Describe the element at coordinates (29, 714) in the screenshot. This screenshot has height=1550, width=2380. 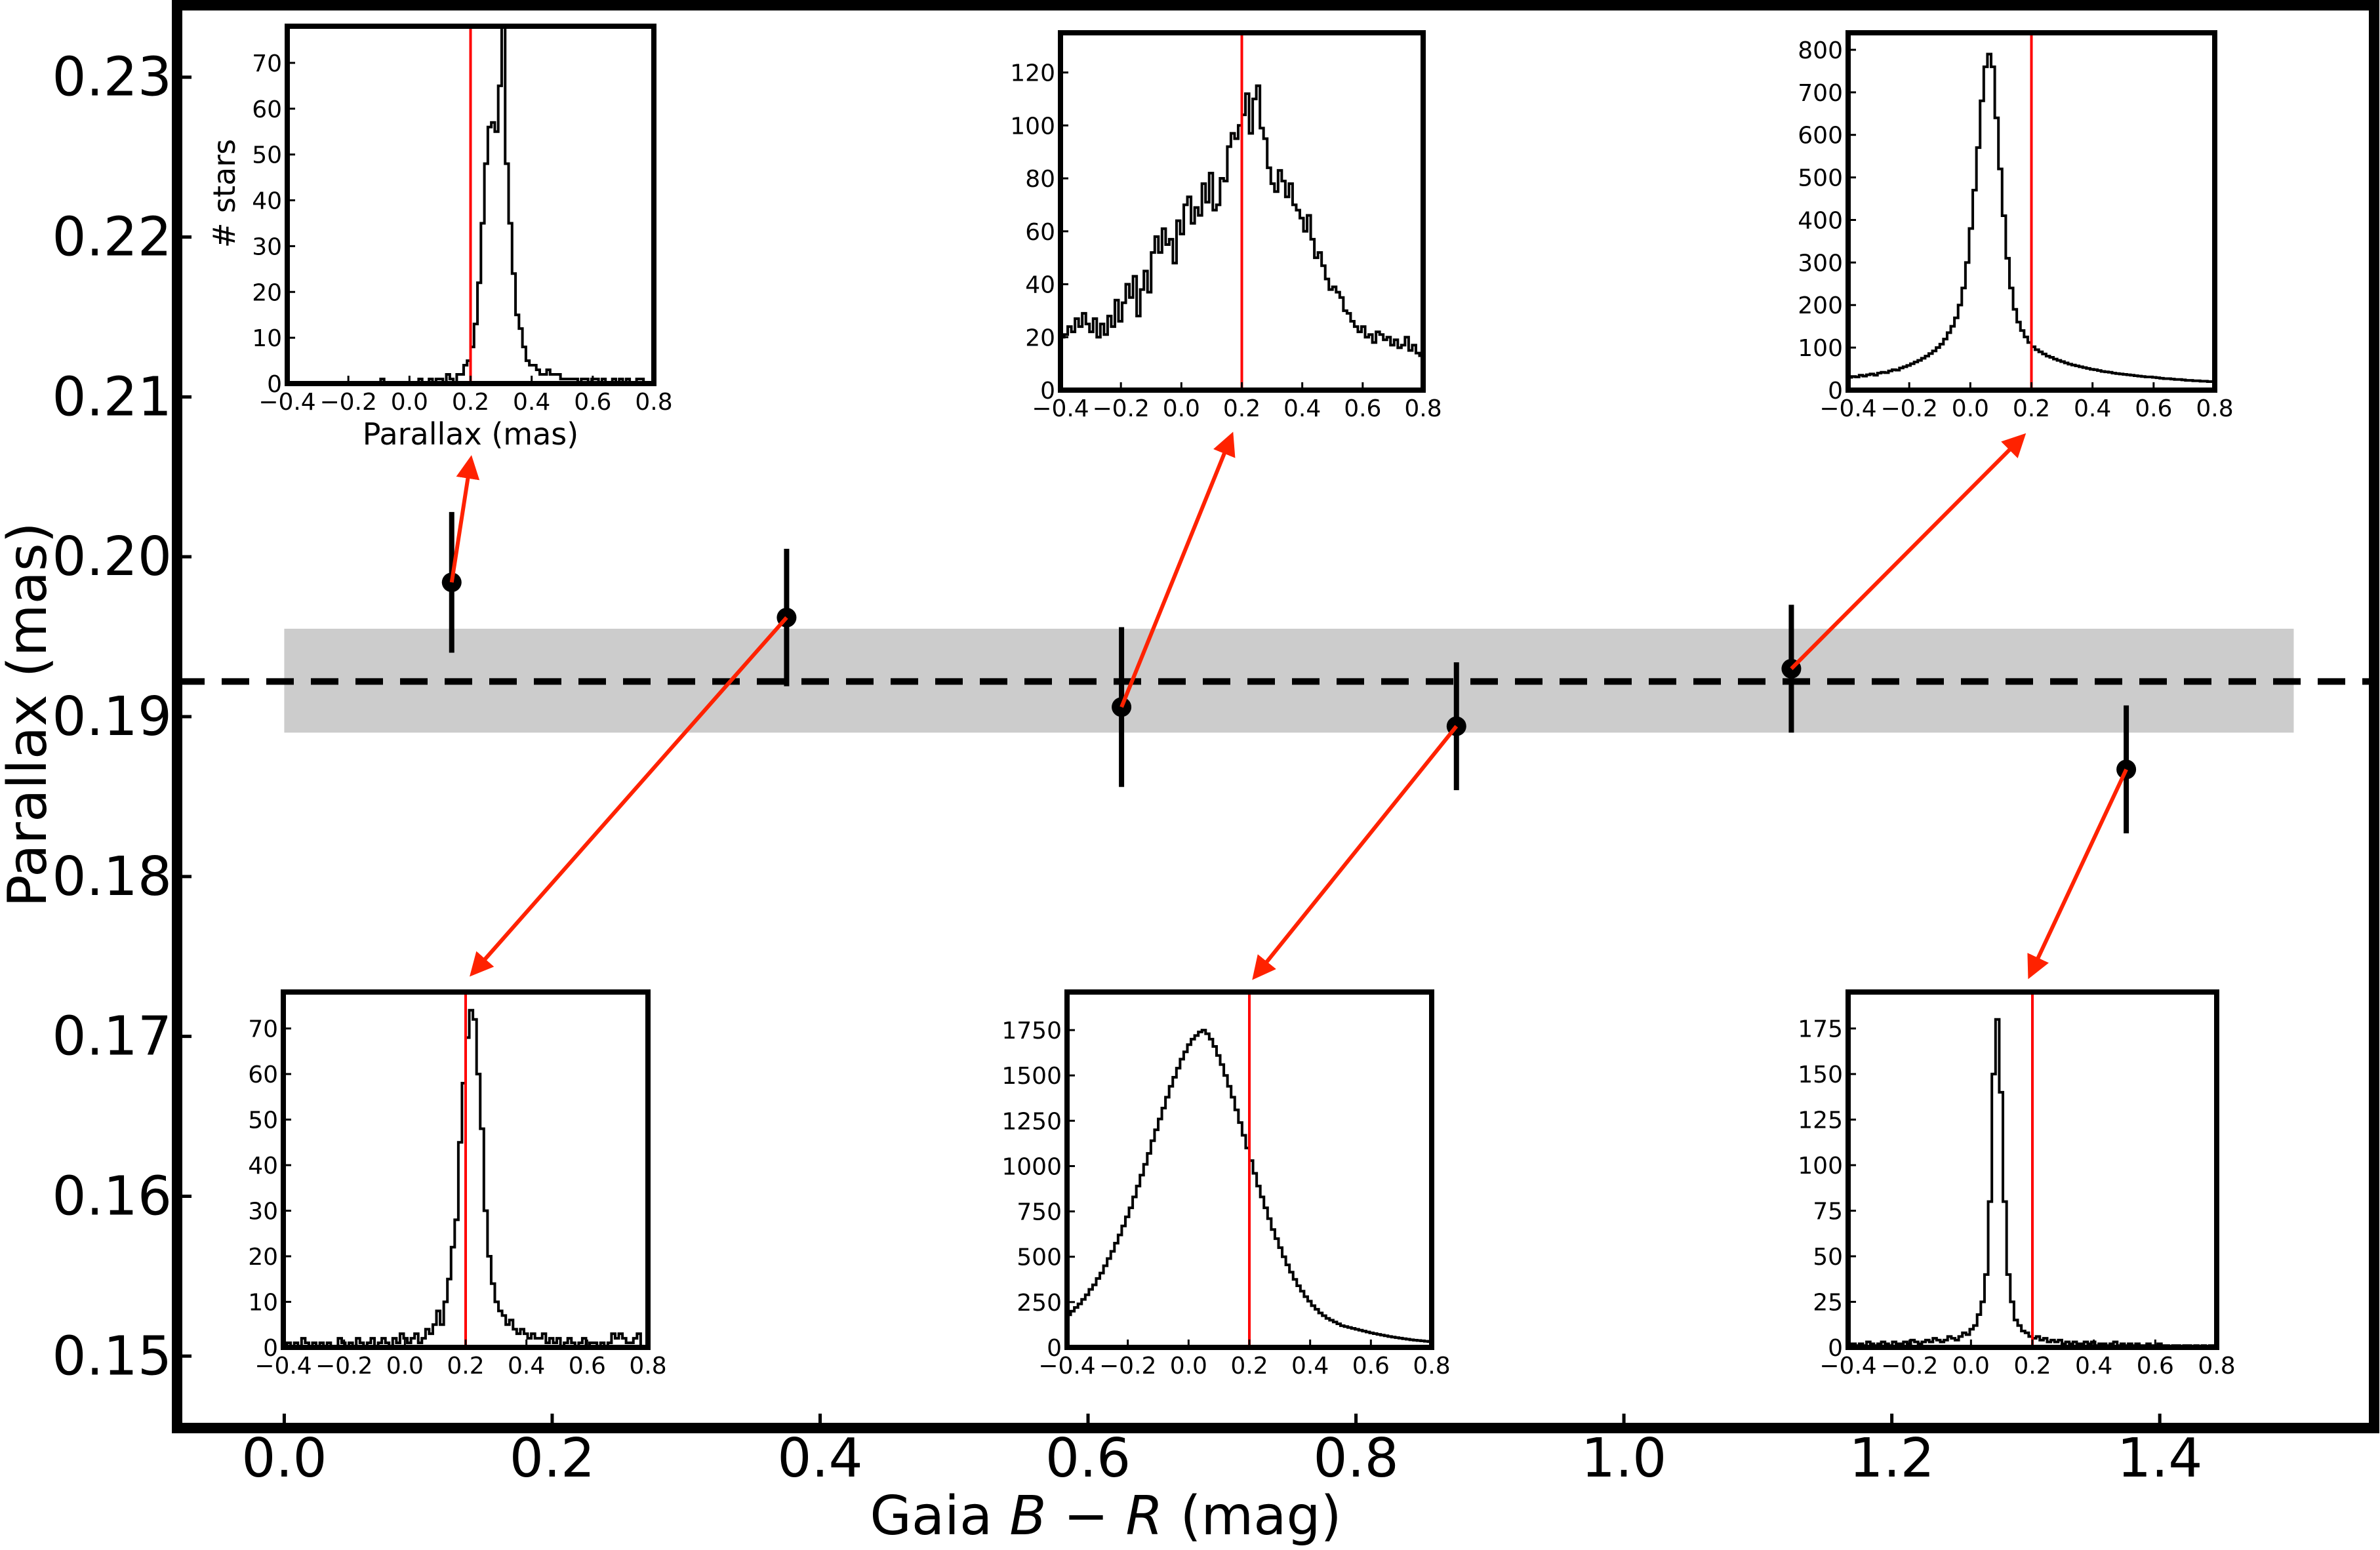
I see `y-axis-label: Parallax (mas)` at that location.